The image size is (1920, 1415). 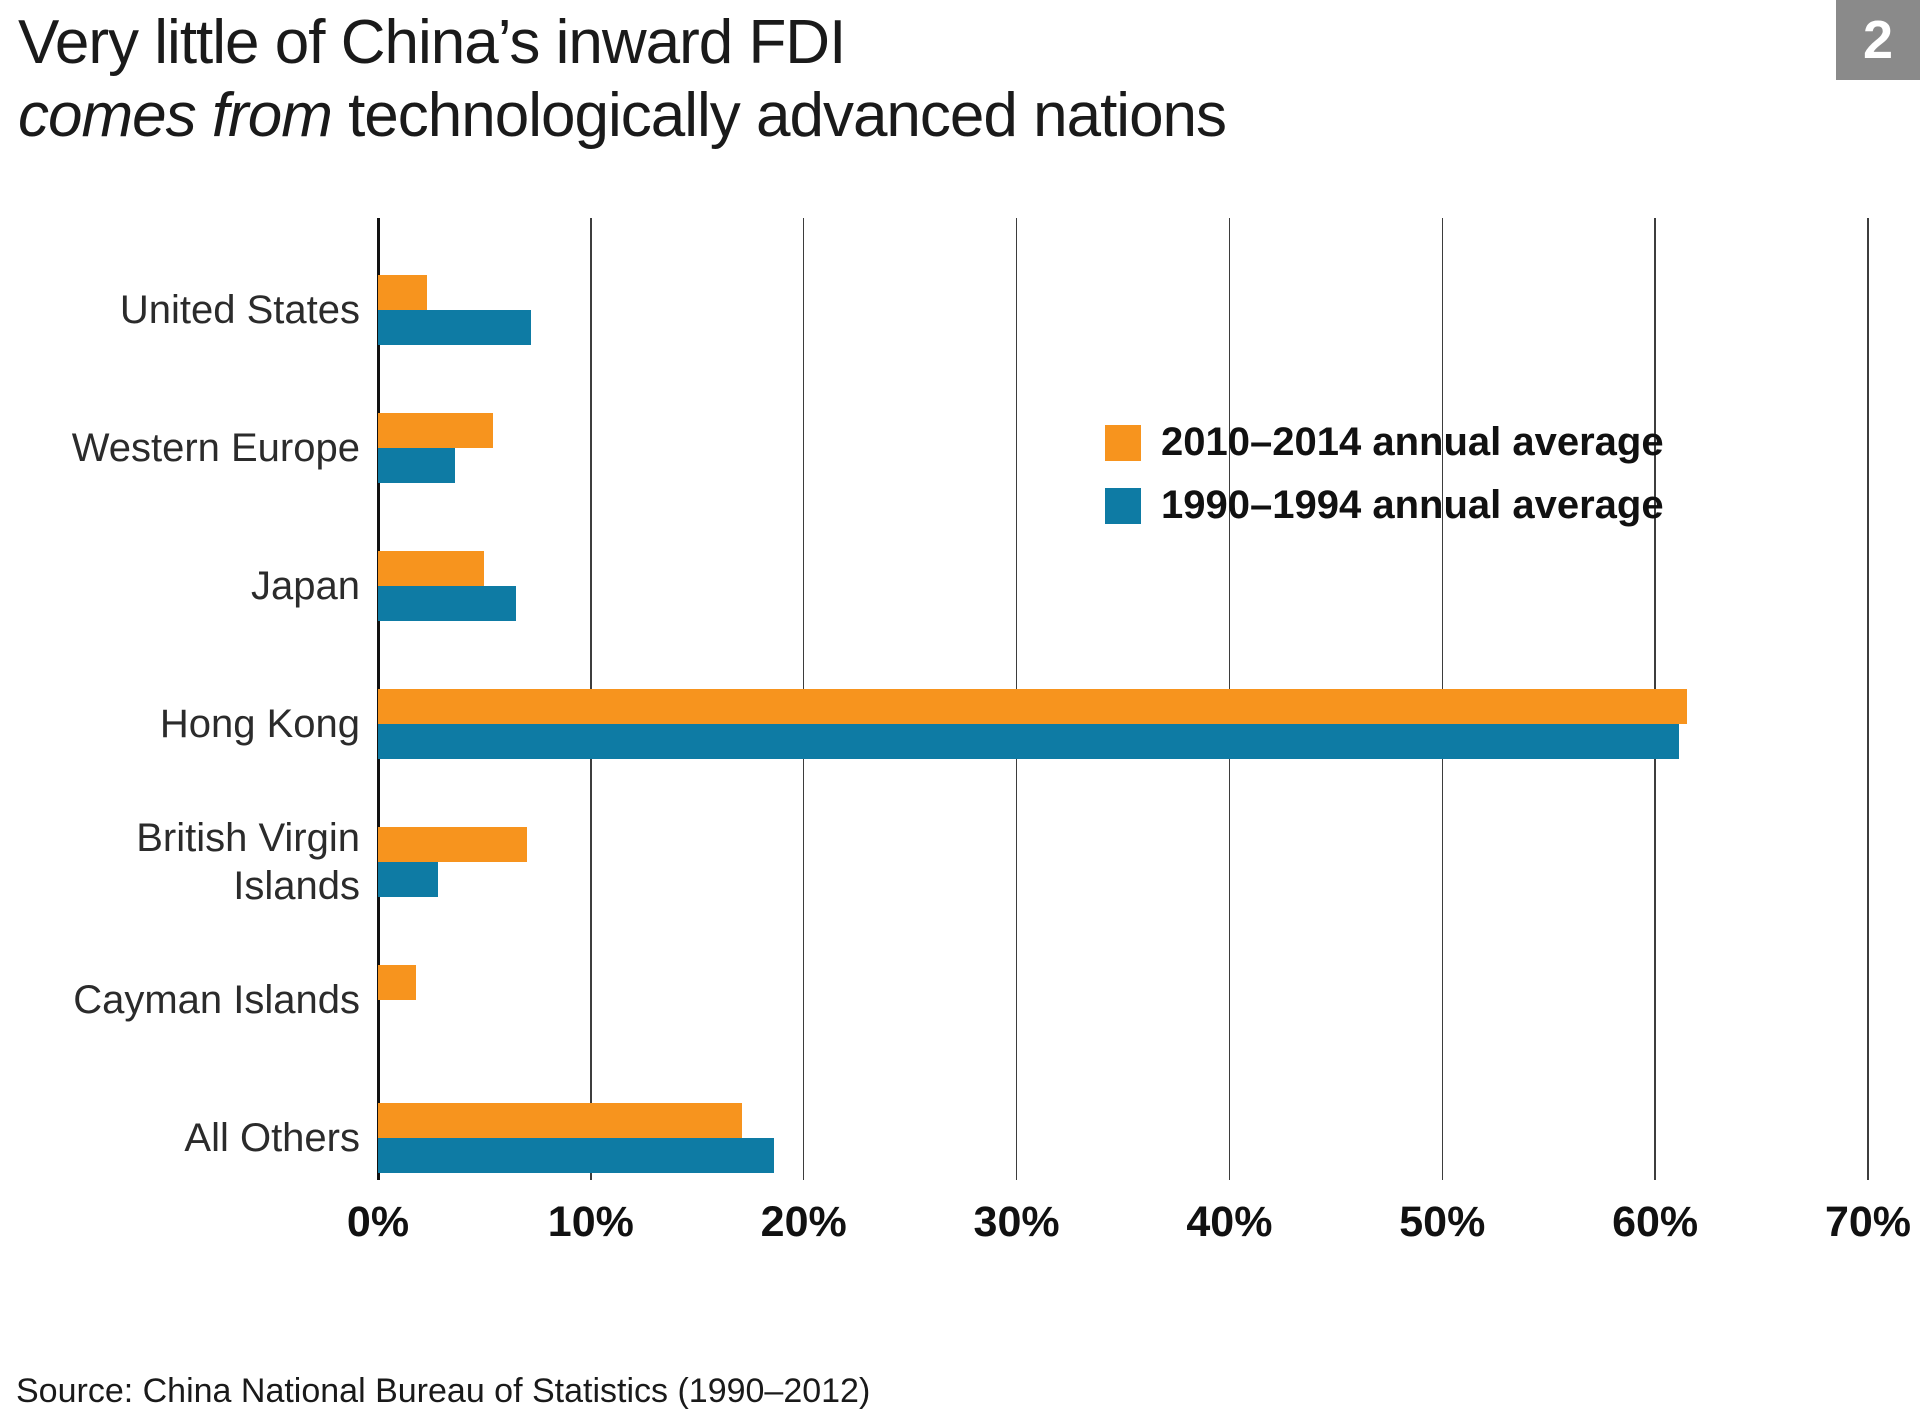 What do you see at coordinates (590, 1222) in the screenshot?
I see `x-tick-10pct: 10%` at bounding box center [590, 1222].